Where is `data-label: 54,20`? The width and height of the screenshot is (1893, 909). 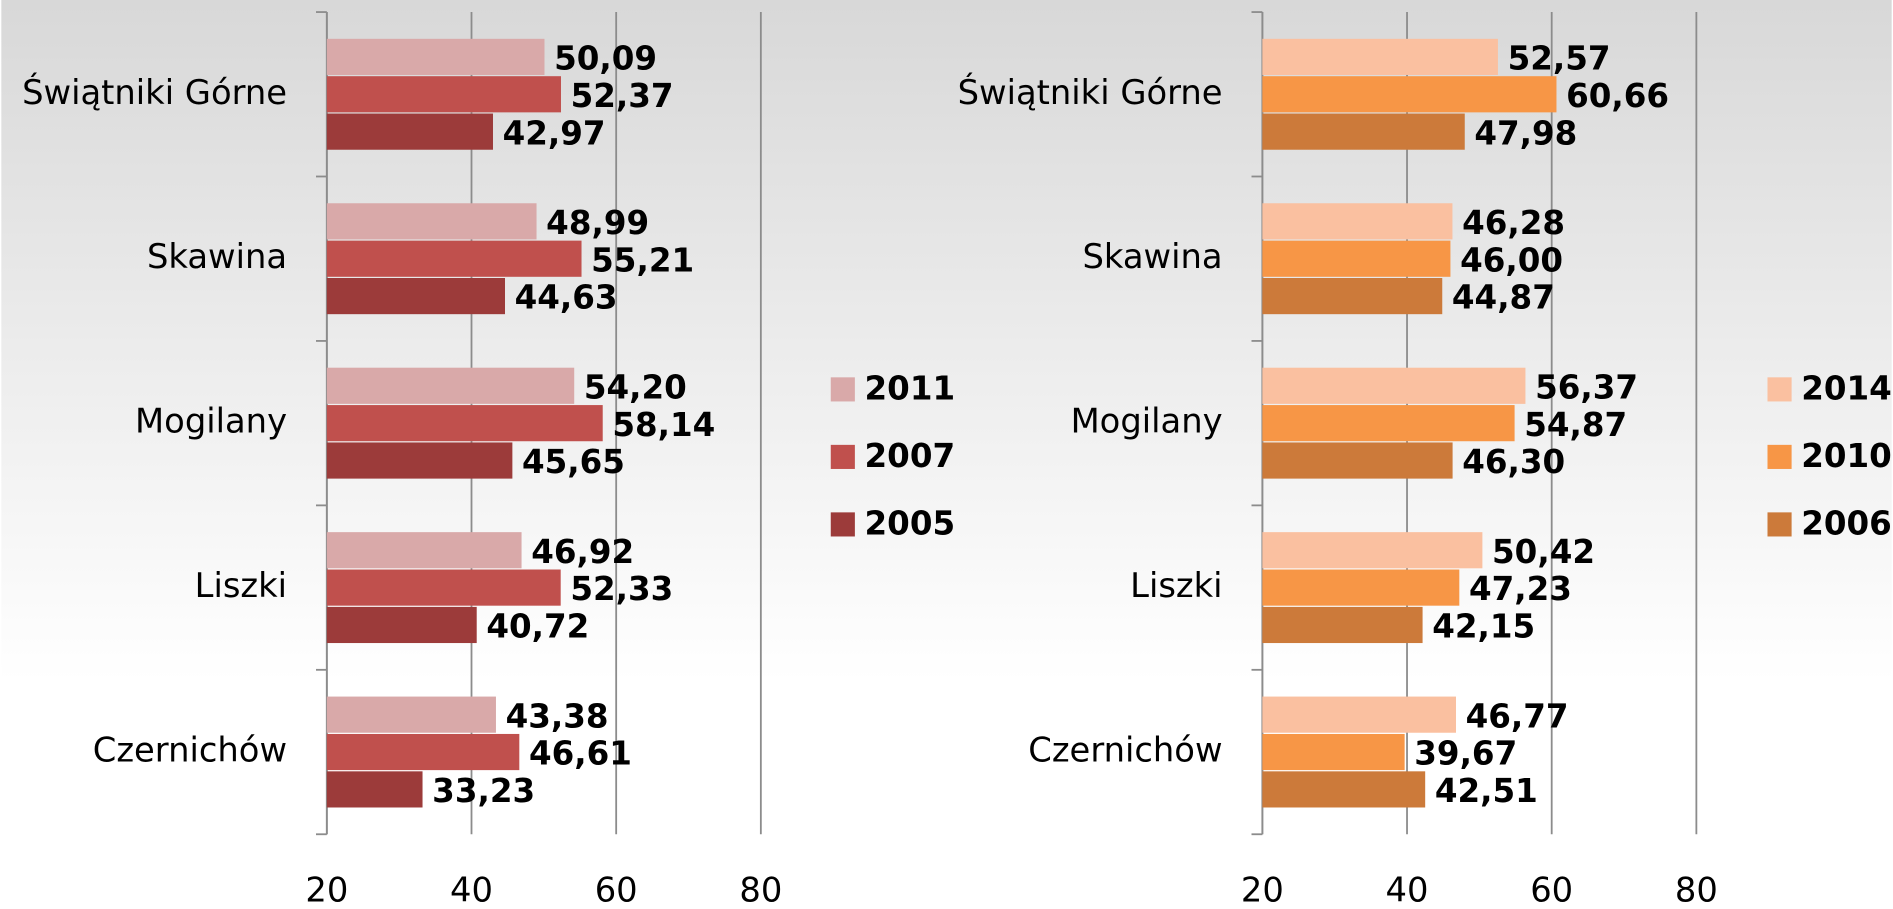
data-label: 54,20 is located at coordinates (635, 387).